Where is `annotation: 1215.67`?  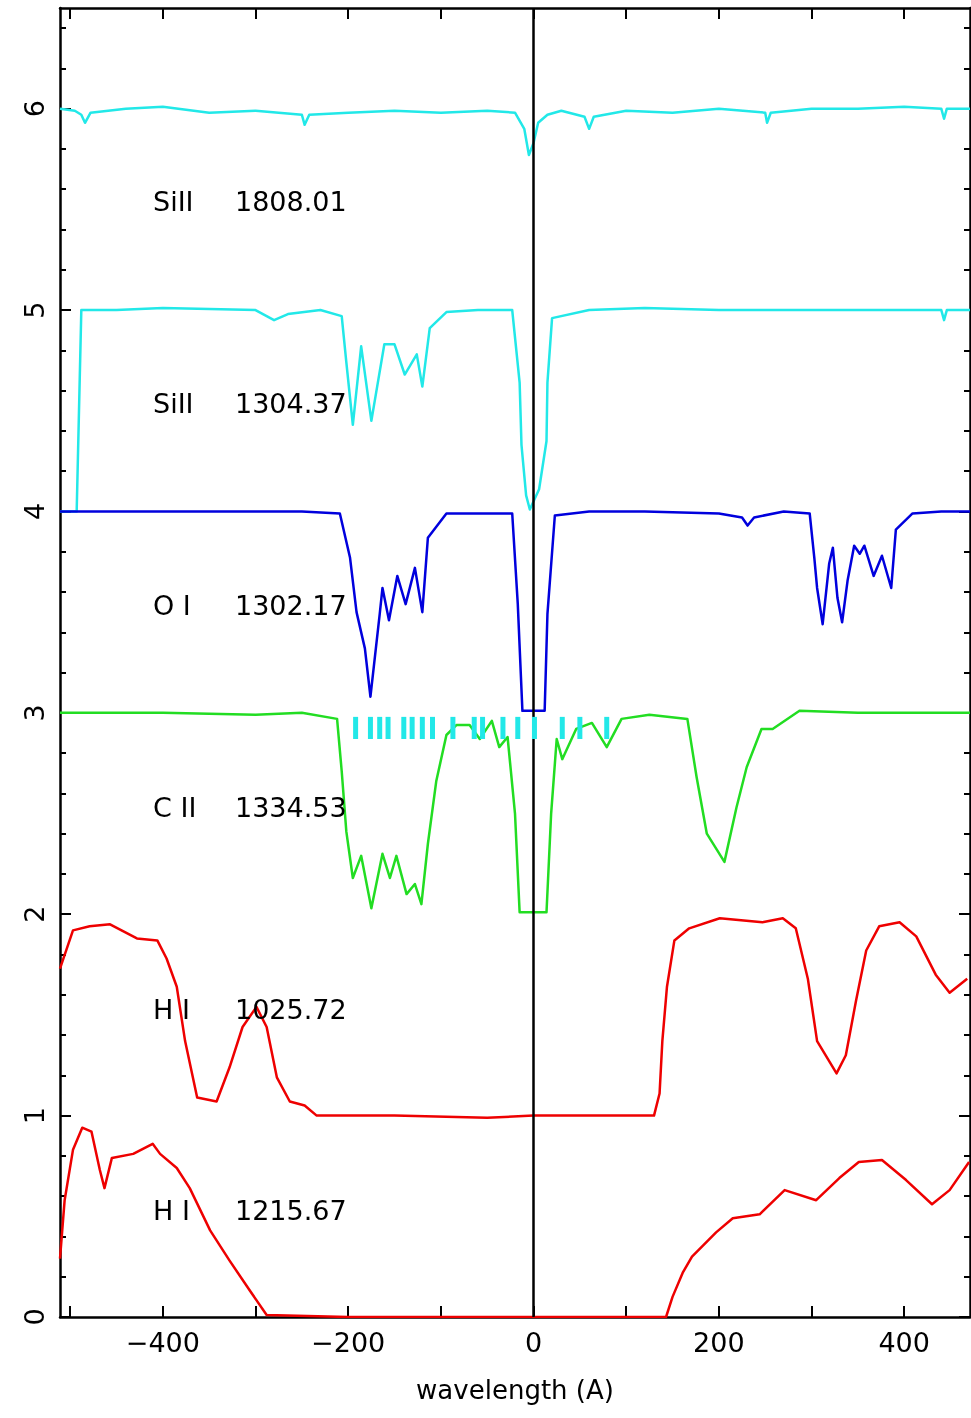
annotation: 1215.67 is located at coordinates (291, 1211).